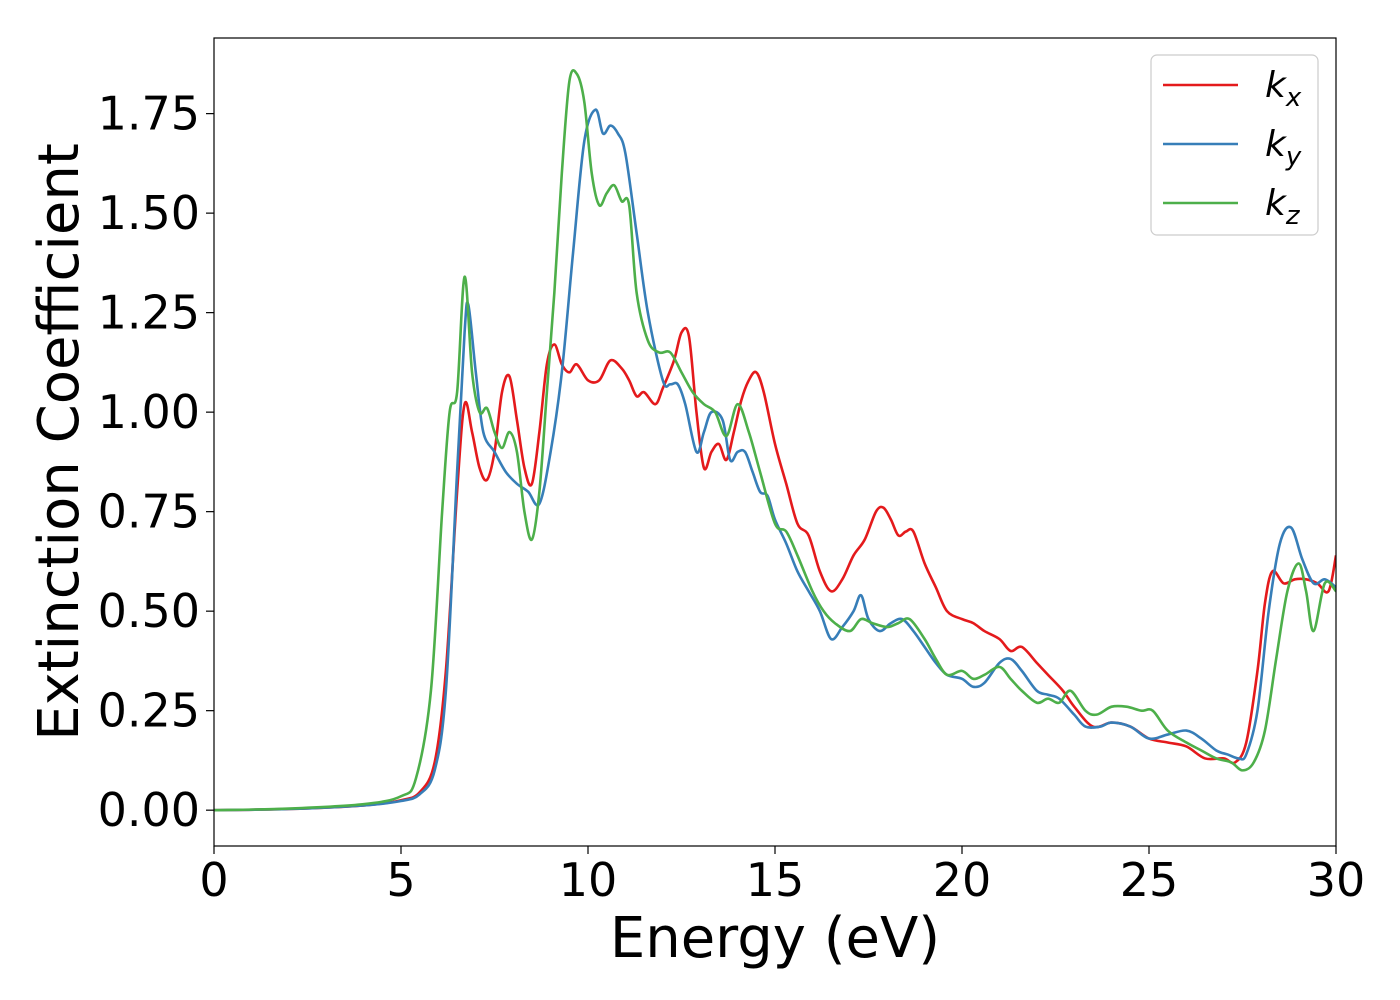 Image resolution: width=1400 pixels, height=1000 pixels. Describe the element at coordinates (1234, 145) in the screenshot. I see `legend: kx ky kz` at that location.